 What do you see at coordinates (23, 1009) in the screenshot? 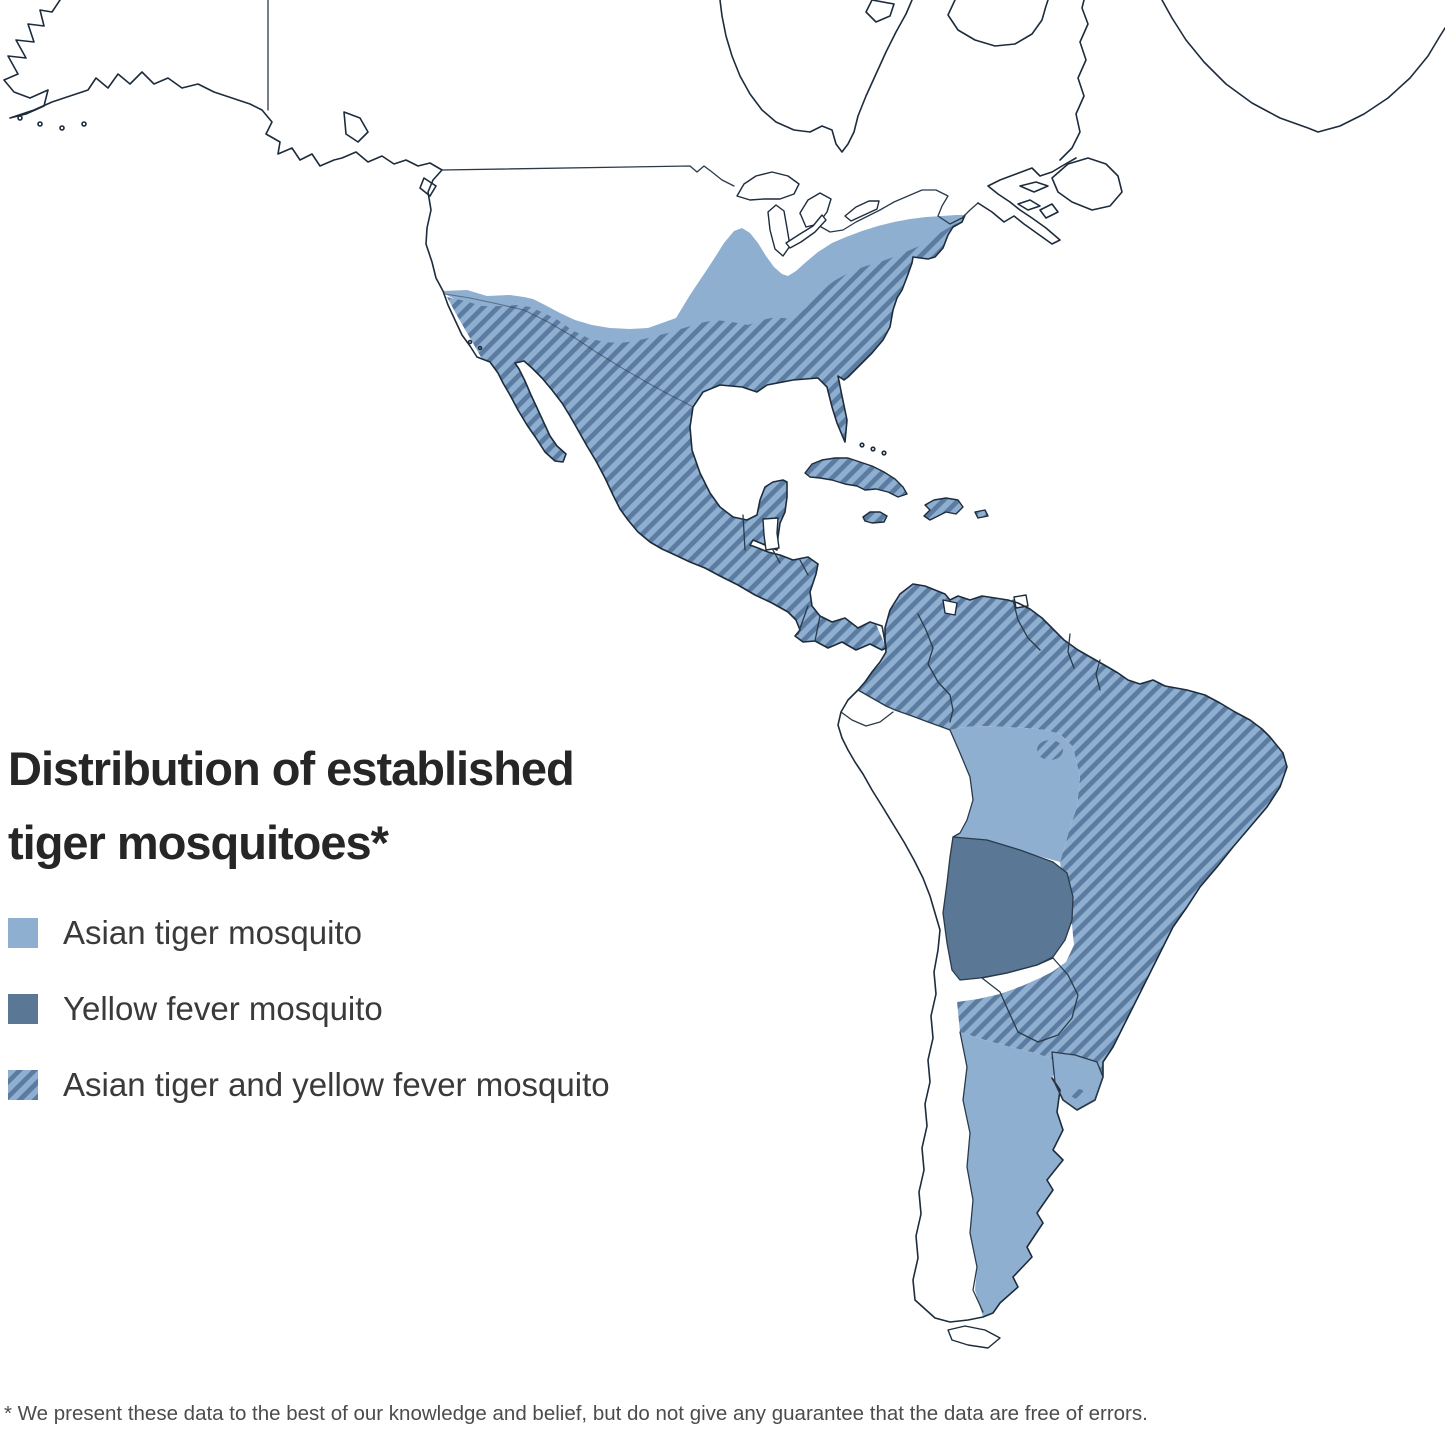
I see `legend-swatch-yellow-fever` at bounding box center [23, 1009].